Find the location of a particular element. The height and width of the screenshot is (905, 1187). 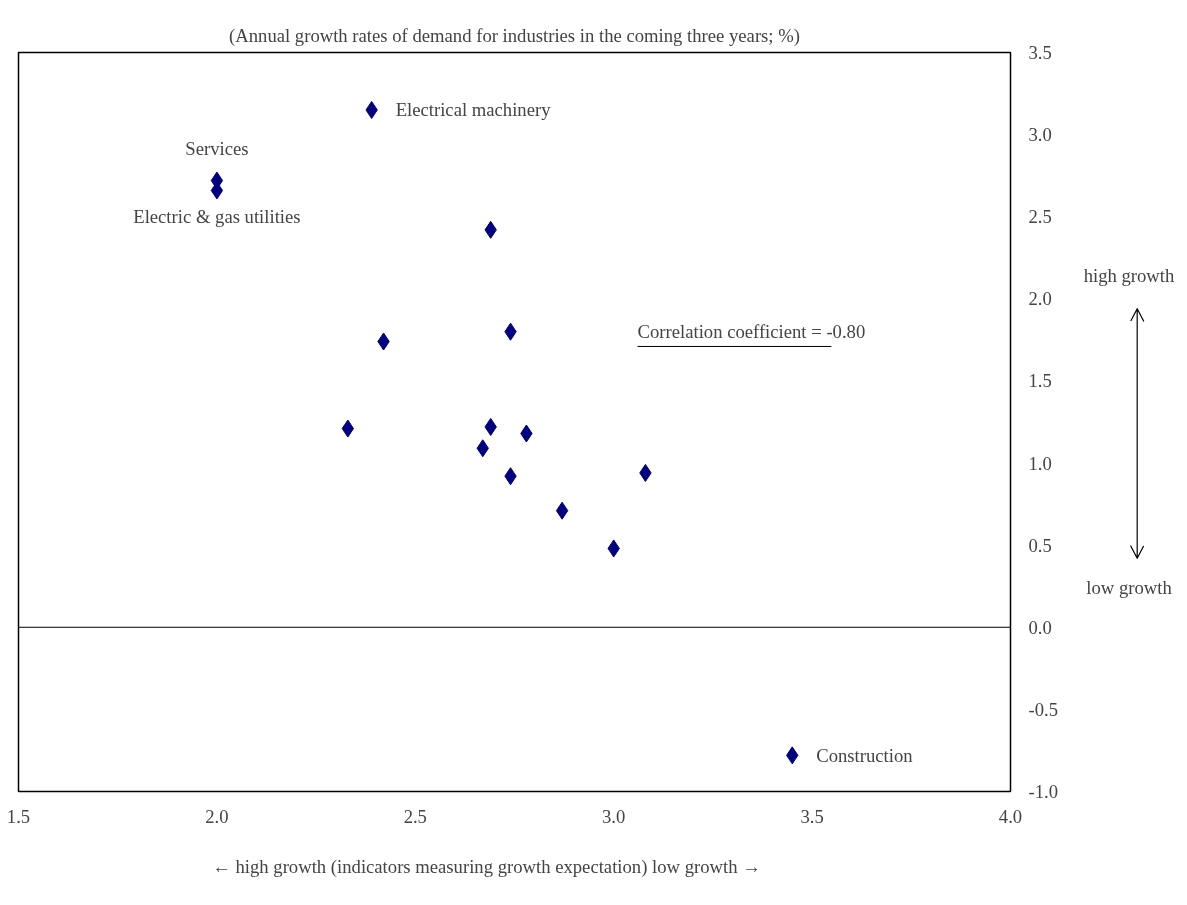

annotation: Electric & gas utilities is located at coordinates (217, 217).